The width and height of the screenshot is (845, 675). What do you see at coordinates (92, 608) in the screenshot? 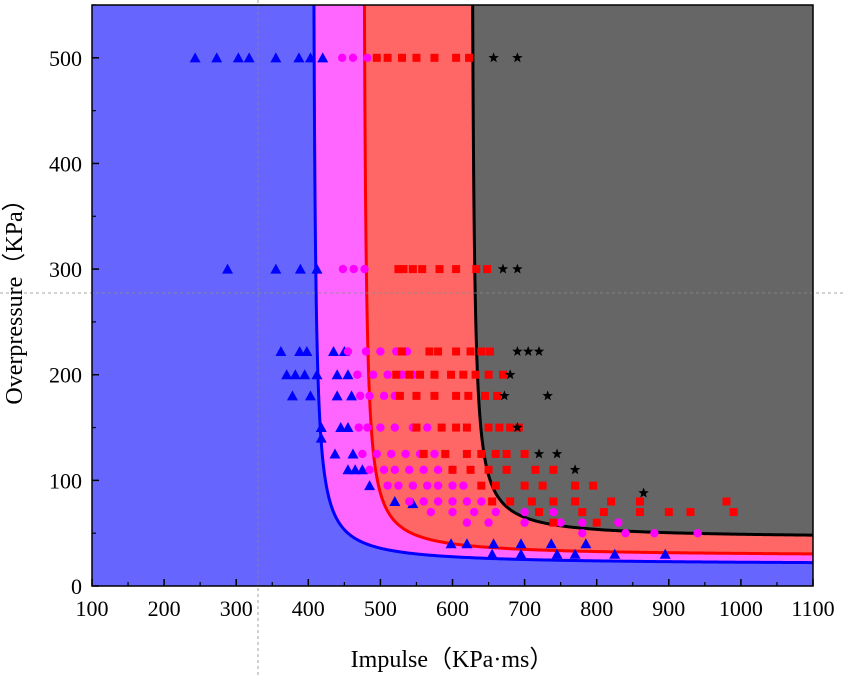
I see `x-tick-label: 100` at bounding box center [92, 608].